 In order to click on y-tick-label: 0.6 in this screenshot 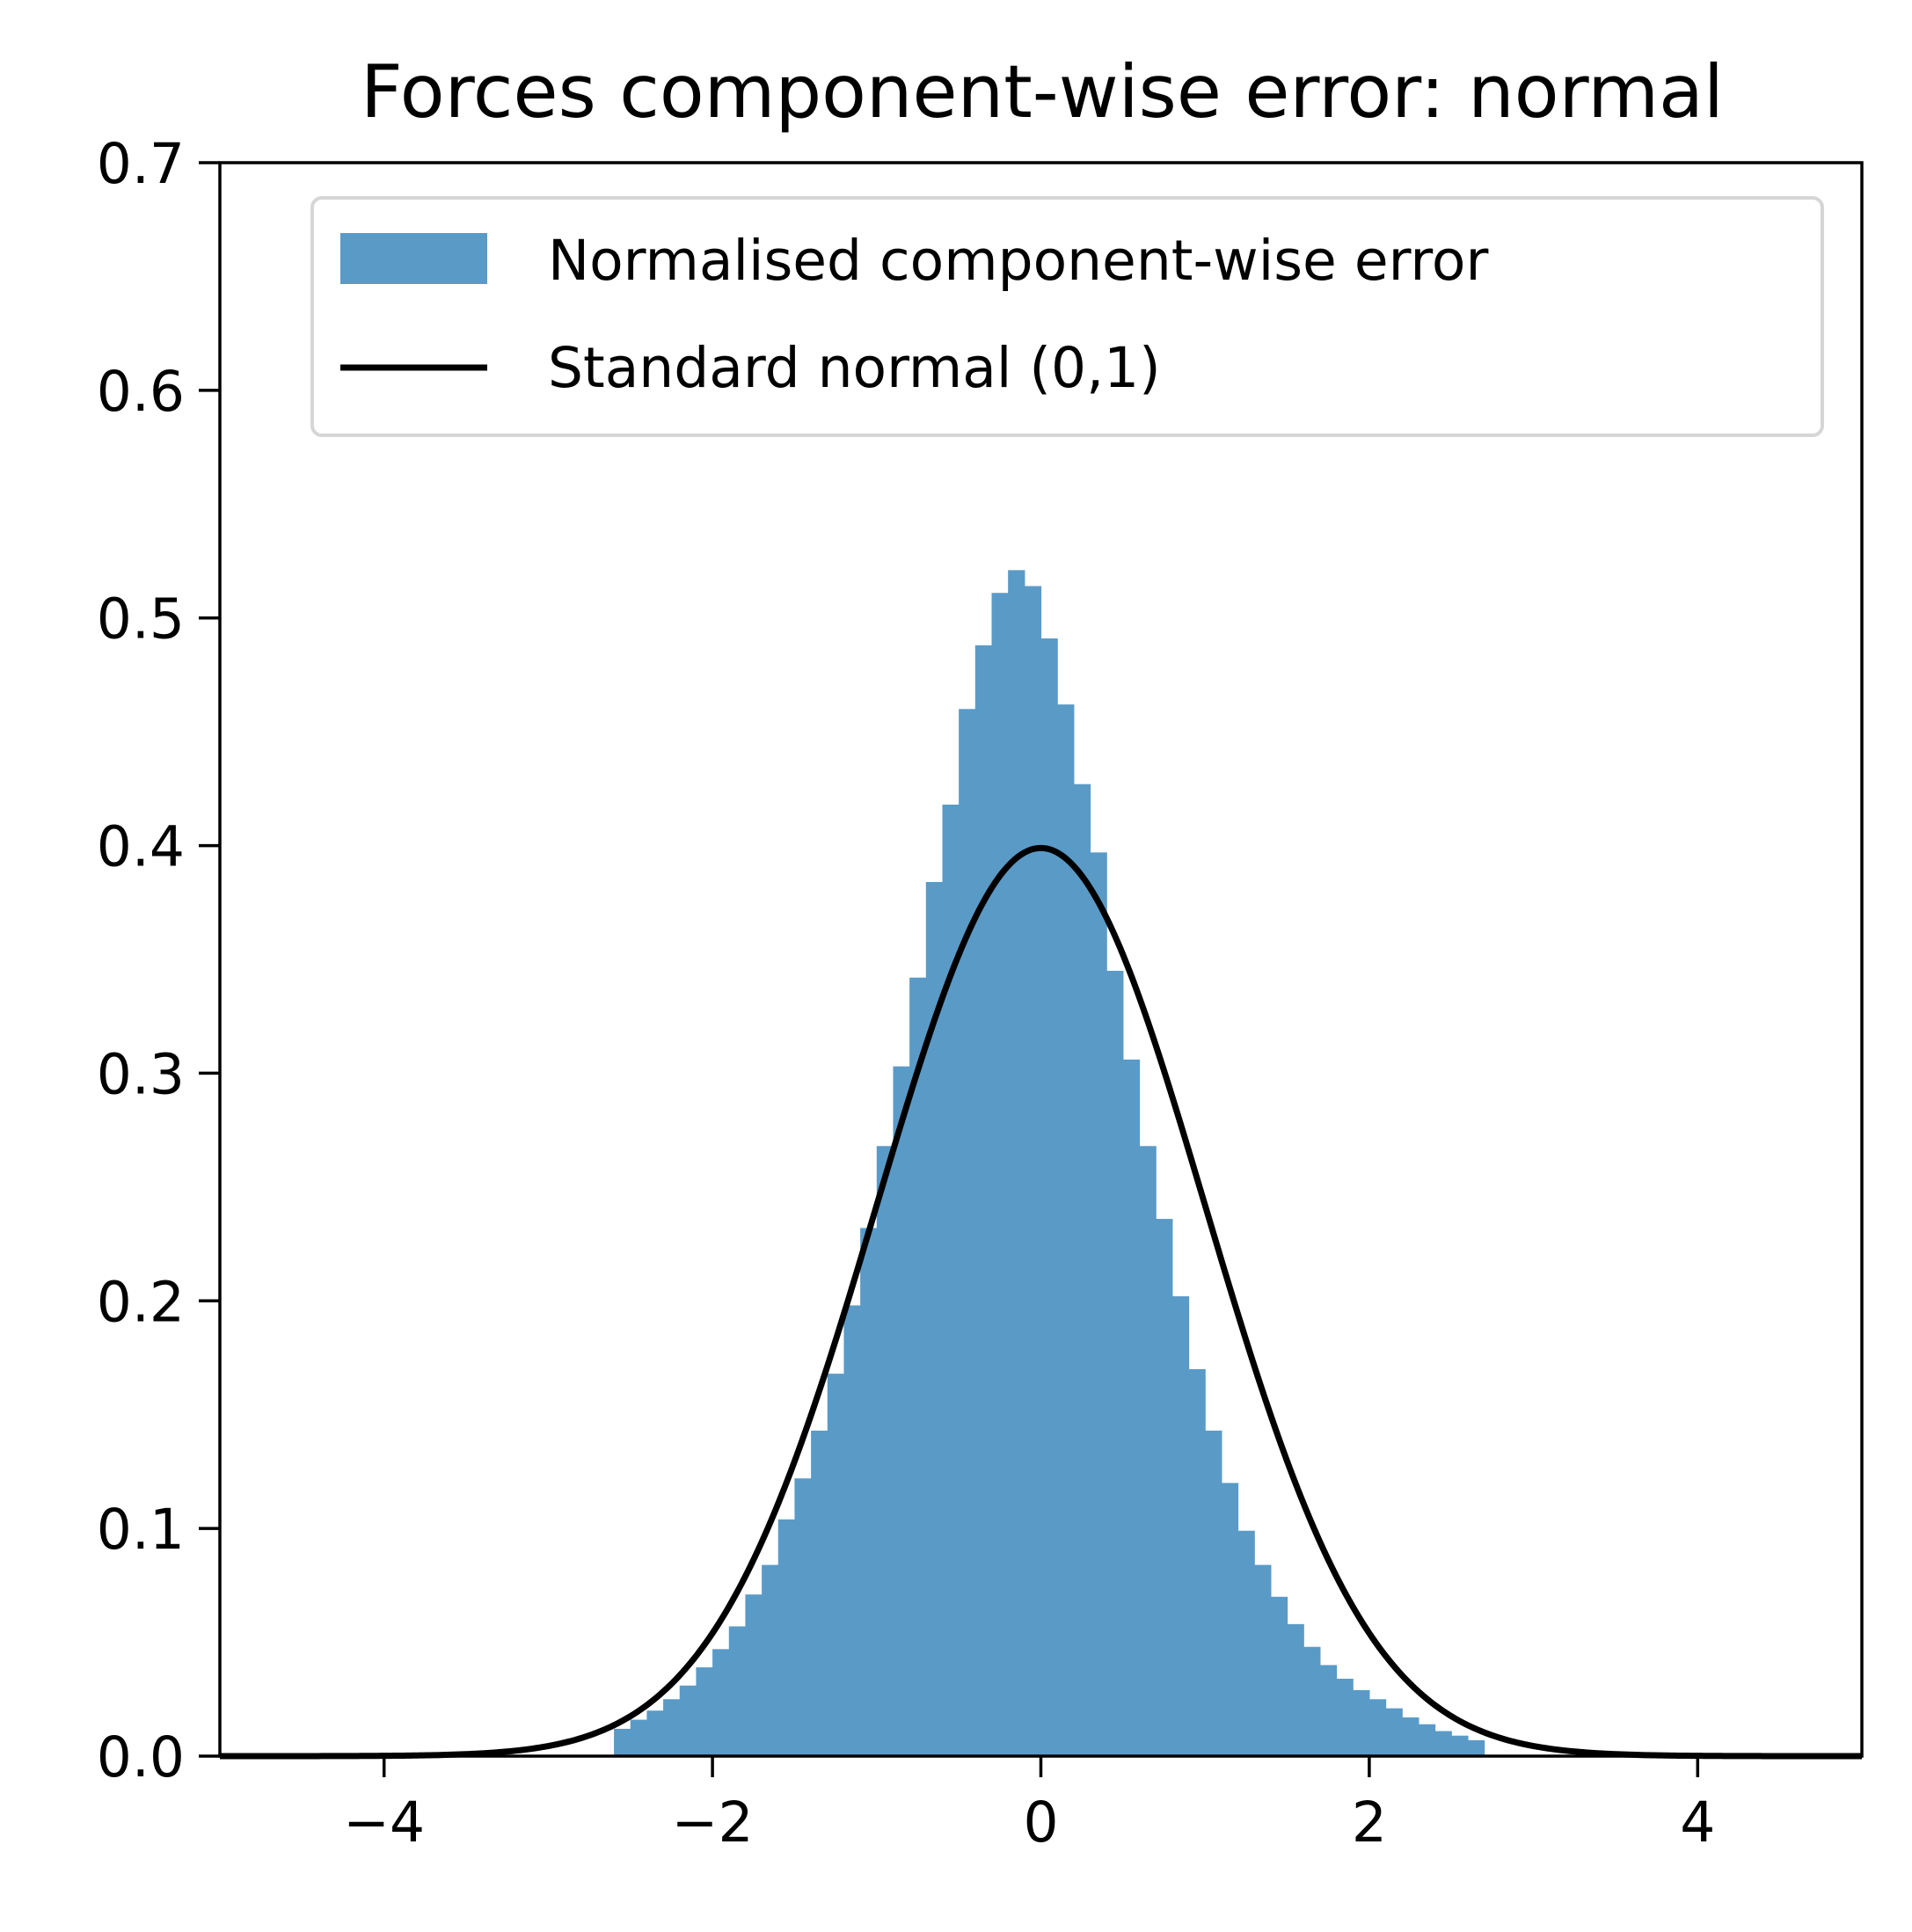, I will do `click(141, 392)`.